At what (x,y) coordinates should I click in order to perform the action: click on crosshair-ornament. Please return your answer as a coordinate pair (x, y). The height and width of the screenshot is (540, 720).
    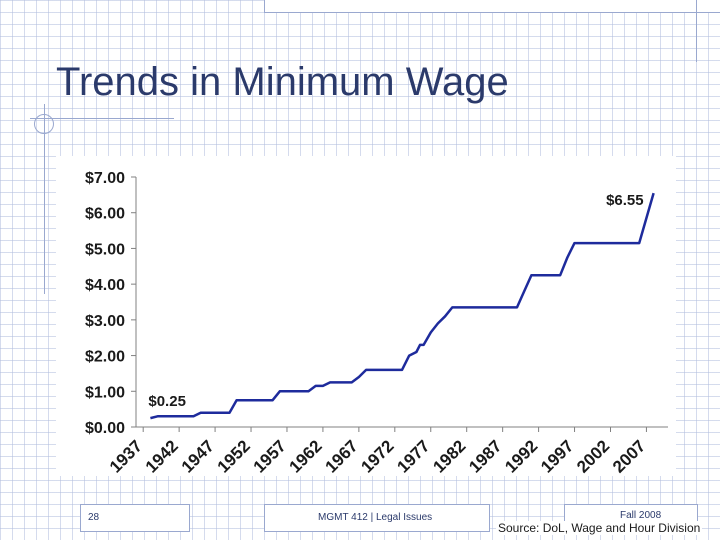
    Looking at the image, I should click on (44, 124).